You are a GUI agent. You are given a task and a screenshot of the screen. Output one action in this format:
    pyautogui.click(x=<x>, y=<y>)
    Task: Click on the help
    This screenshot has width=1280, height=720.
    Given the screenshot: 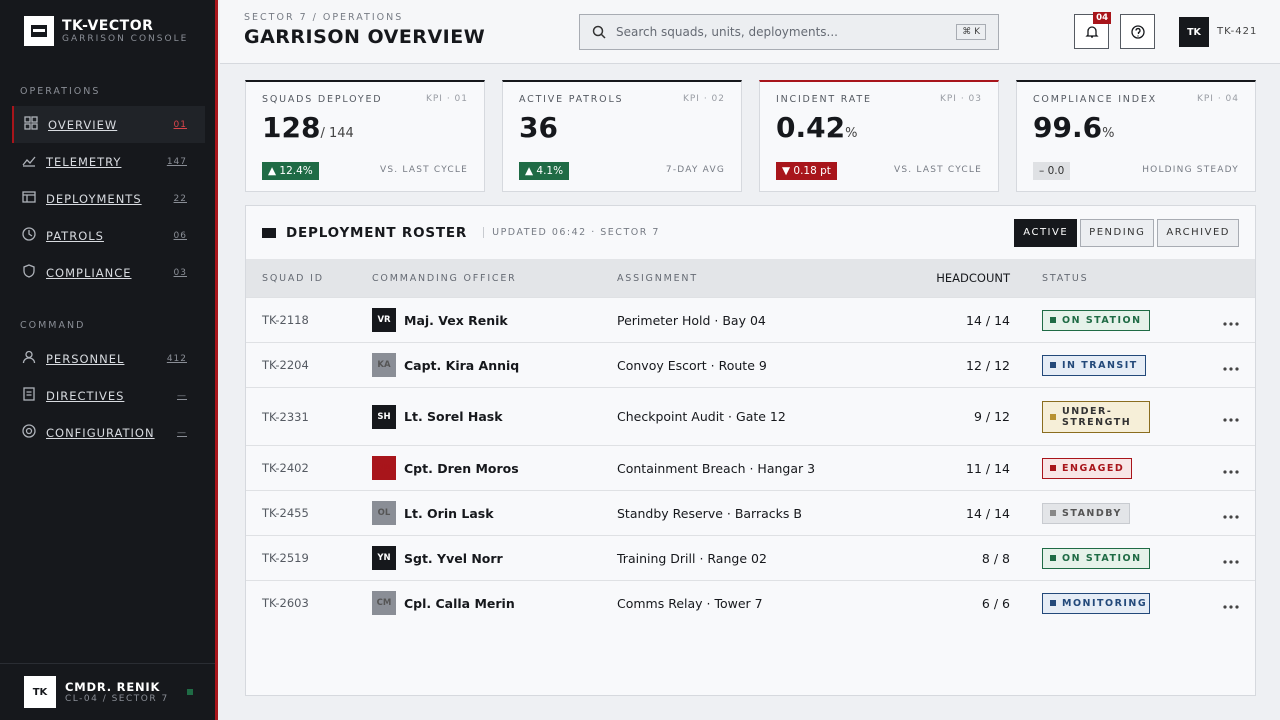 What is the action you would take?
    pyautogui.click(x=1137, y=31)
    